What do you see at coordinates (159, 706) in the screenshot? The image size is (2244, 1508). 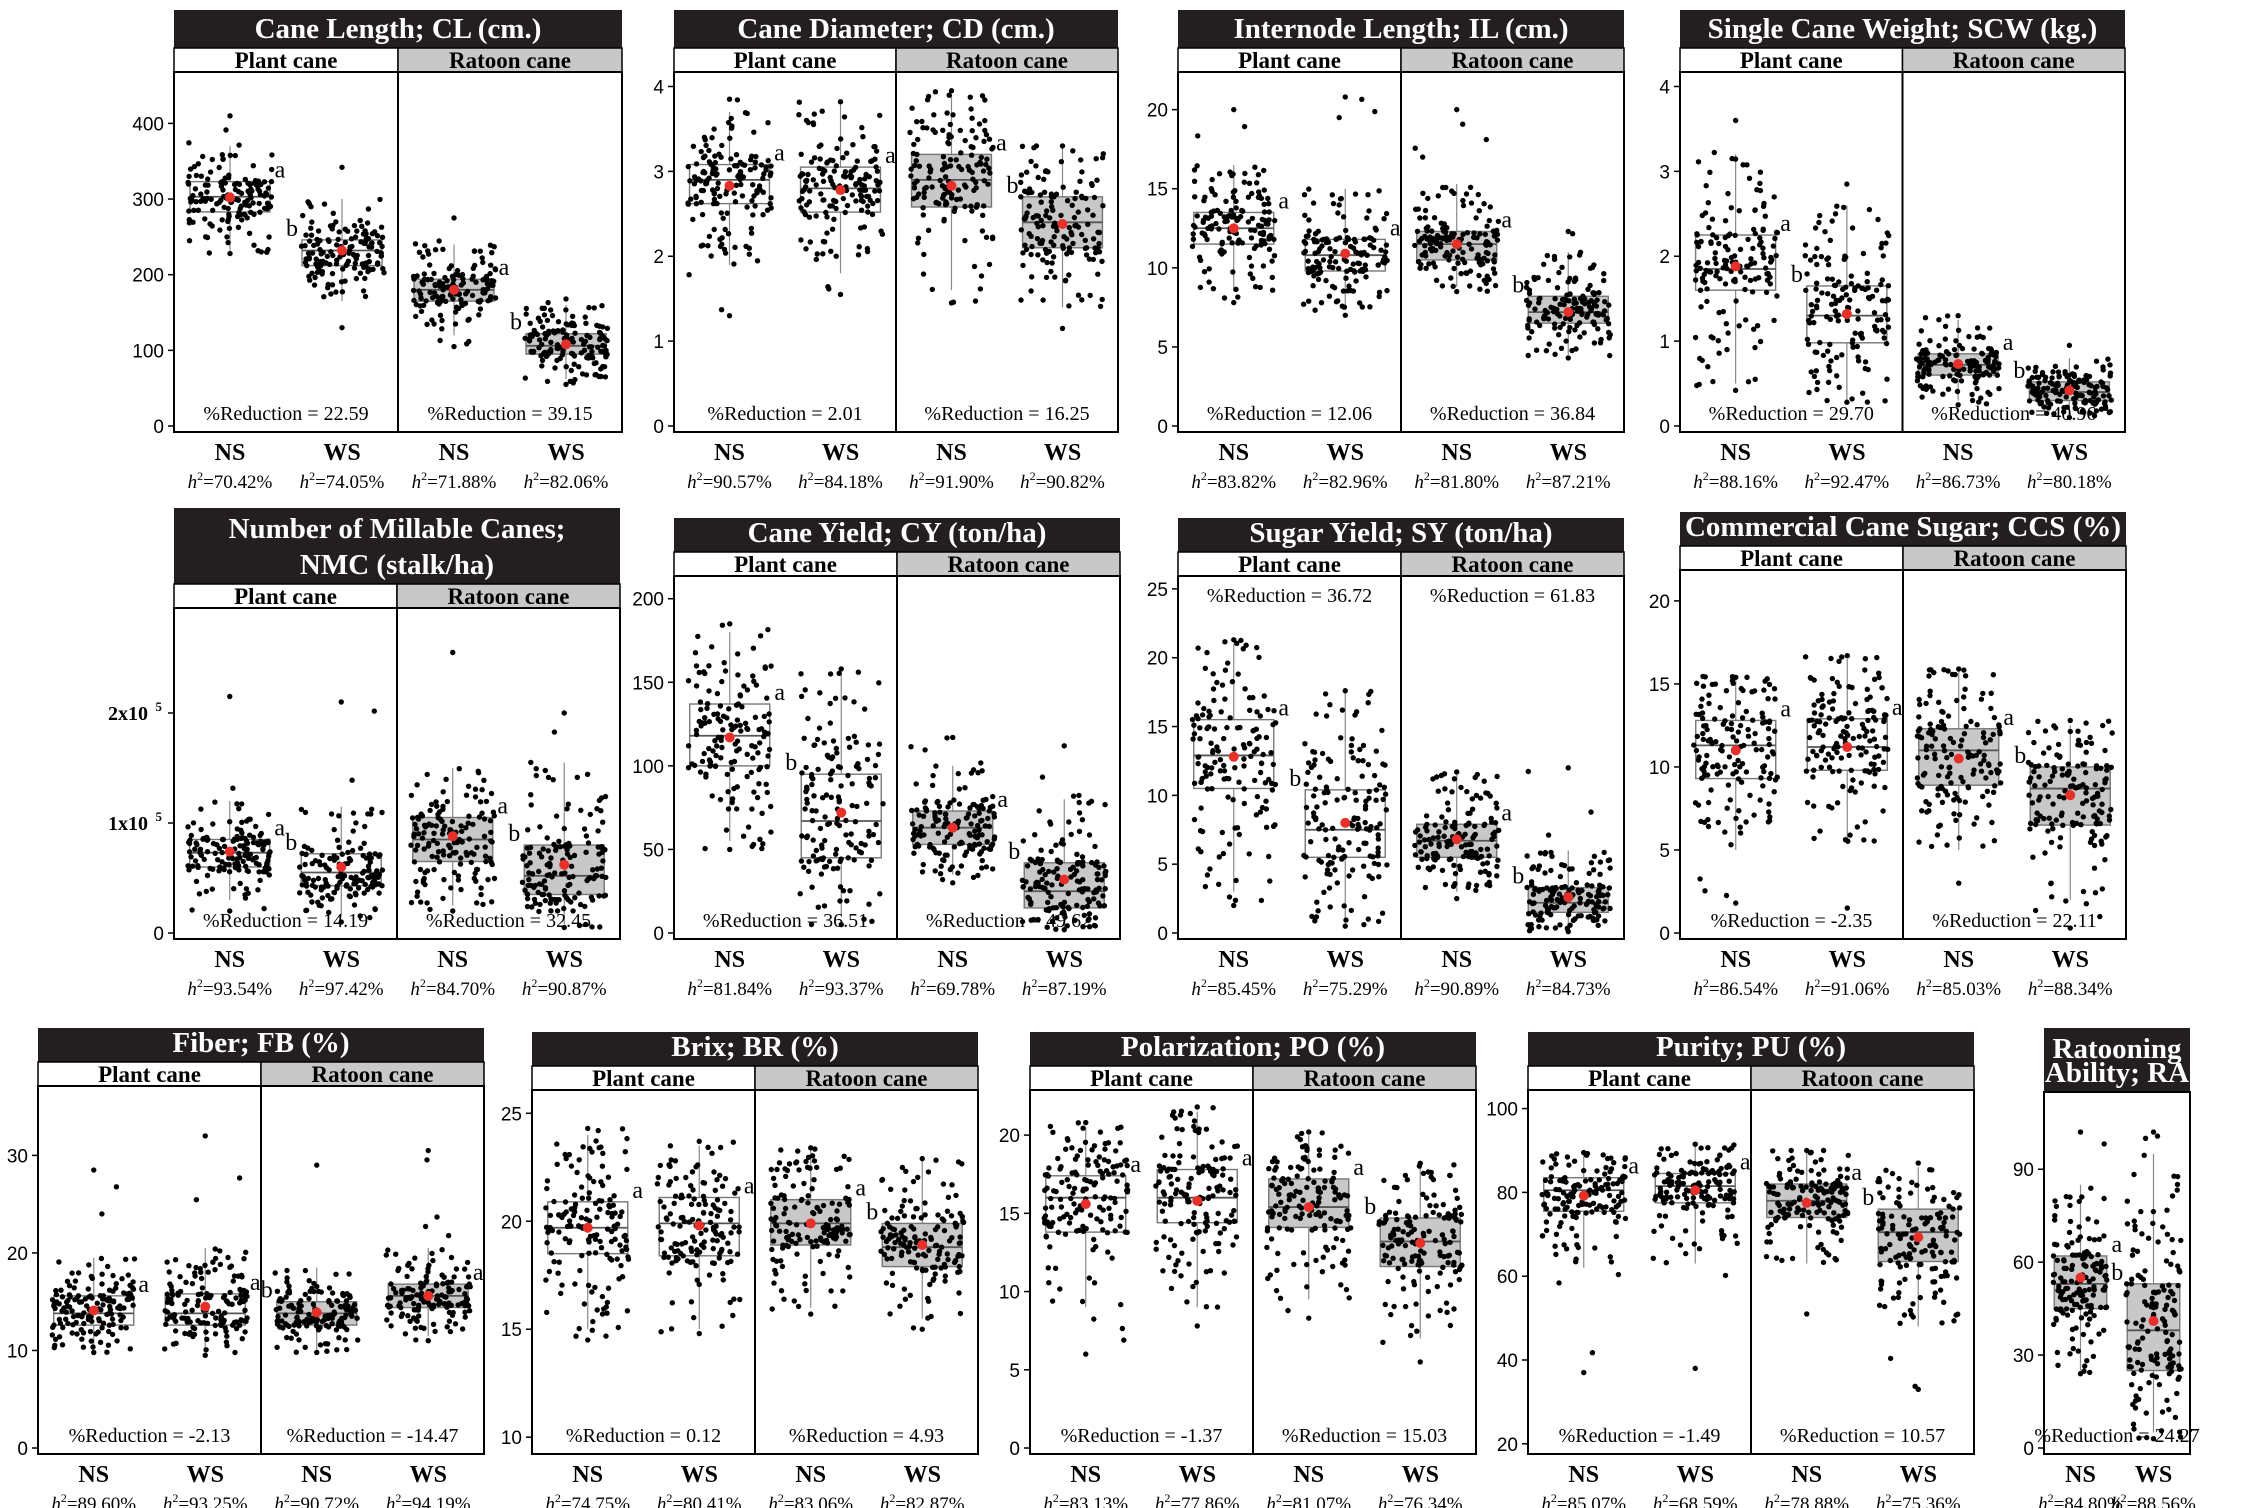 I see `nmc-ytick-exponent: 5` at bounding box center [159, 706].